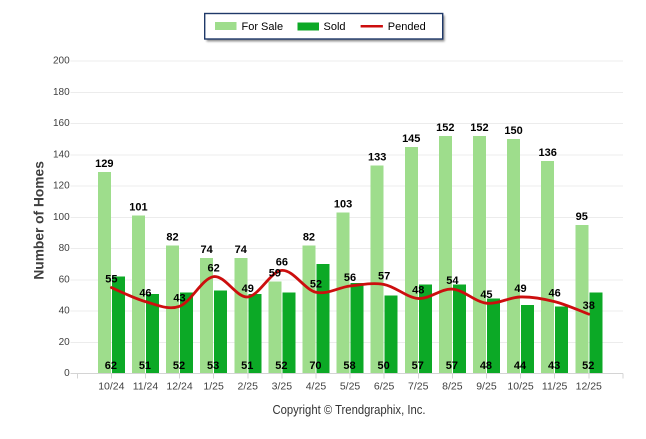 Image resolution: width=646 pixels, height=439 pixels. Describe the element at coordinates (315, 366) in the screenshot. I see `svg-text: 70` at that location.